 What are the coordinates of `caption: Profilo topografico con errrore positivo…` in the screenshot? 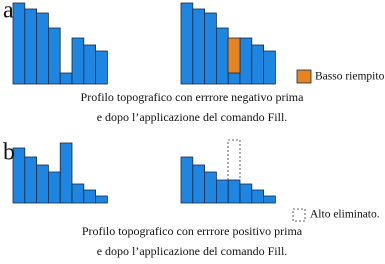 It's located at (192, 231).